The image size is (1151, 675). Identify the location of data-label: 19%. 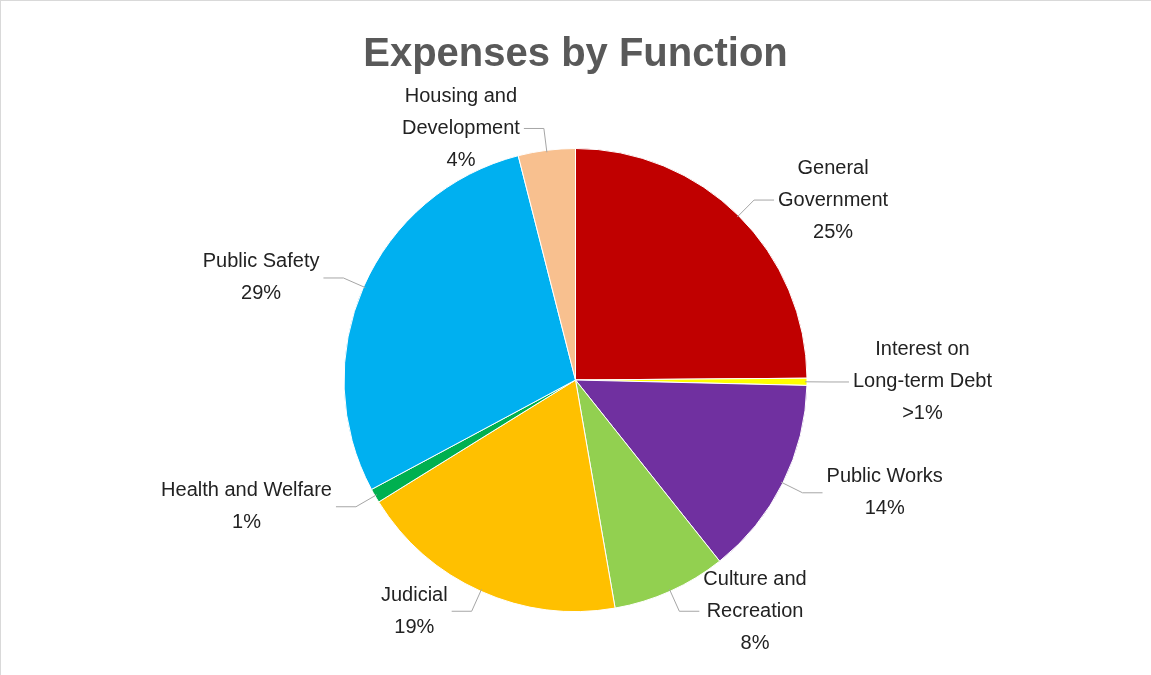
(414, 625).